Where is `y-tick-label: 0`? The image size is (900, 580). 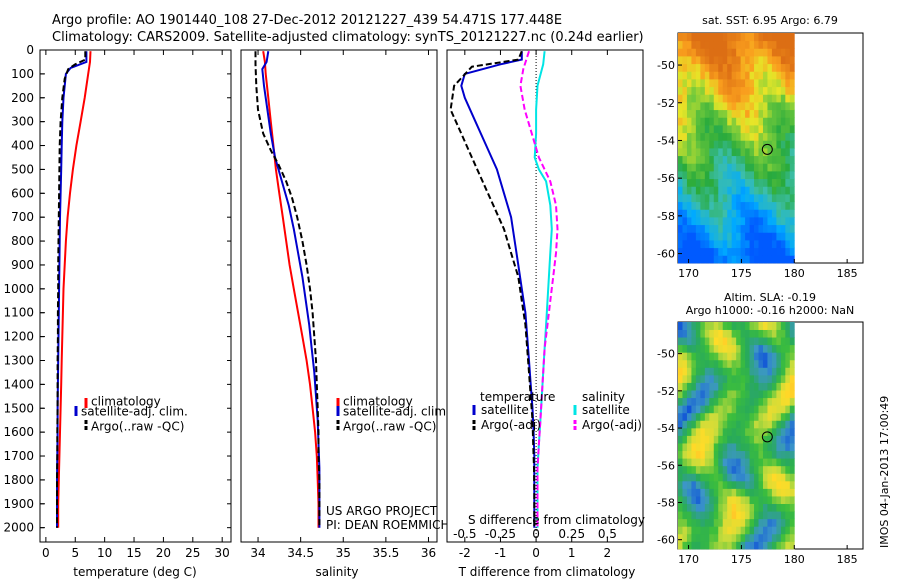
y-tick-label: 0 is located at coordinates (30, 50).